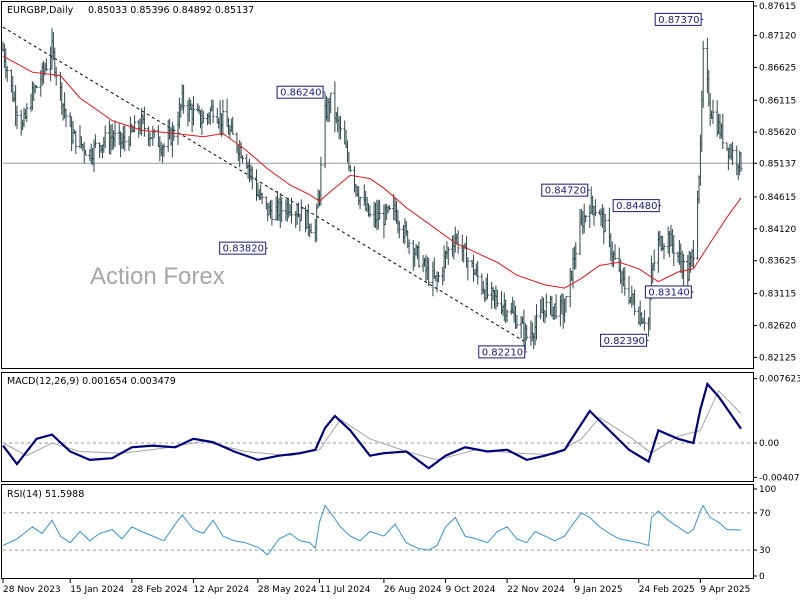 The height and width of the screenshot is (600, 800). Describe the element at coordinates (779, 478) in the screenshot. I see `macd-axis-tick-label: -0.004073` at that location.